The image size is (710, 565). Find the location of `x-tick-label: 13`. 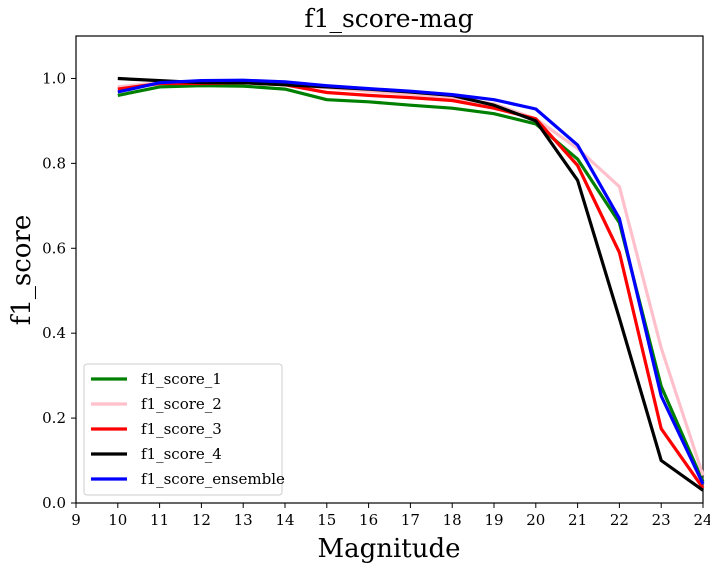

x-tick-label: 13 is located at coordinates (243, 520).